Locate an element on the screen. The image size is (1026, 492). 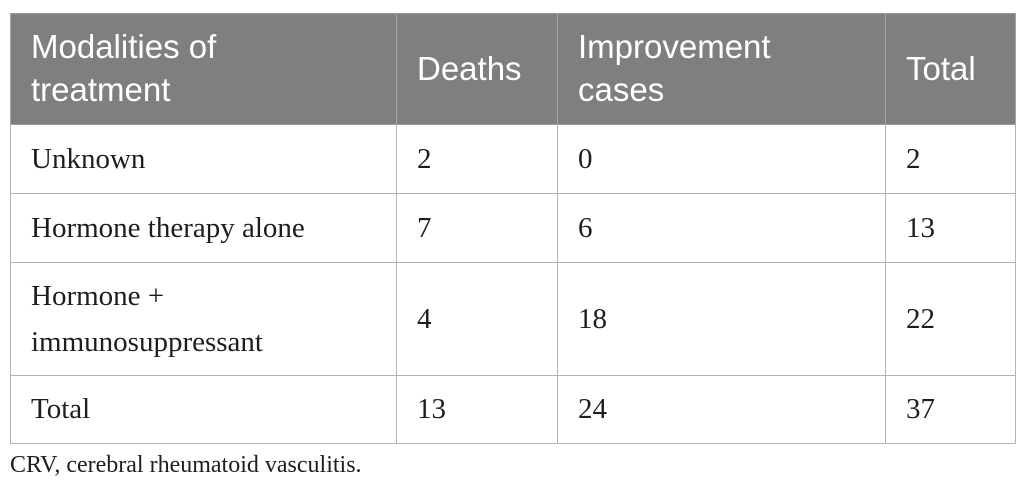
cell-improvement-cases: 0 is located at coordinates (721, 159).